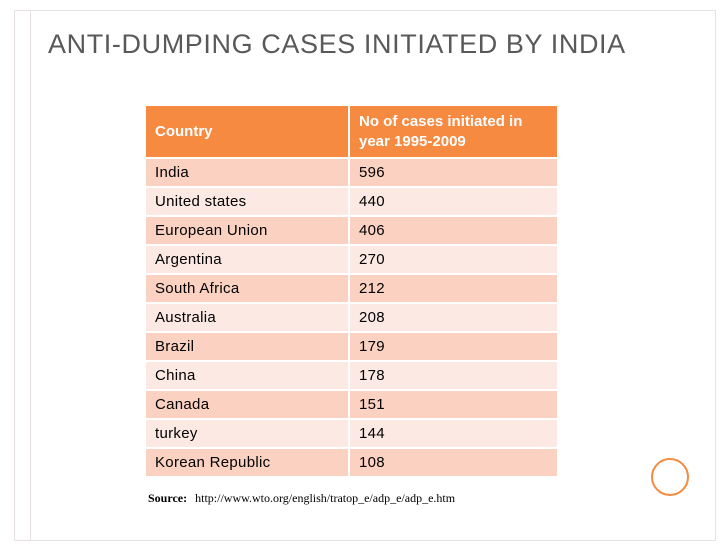 The height and width of the screenshot is (546, 728). I want to click on table-row: turkey 144, so click(351, 434).